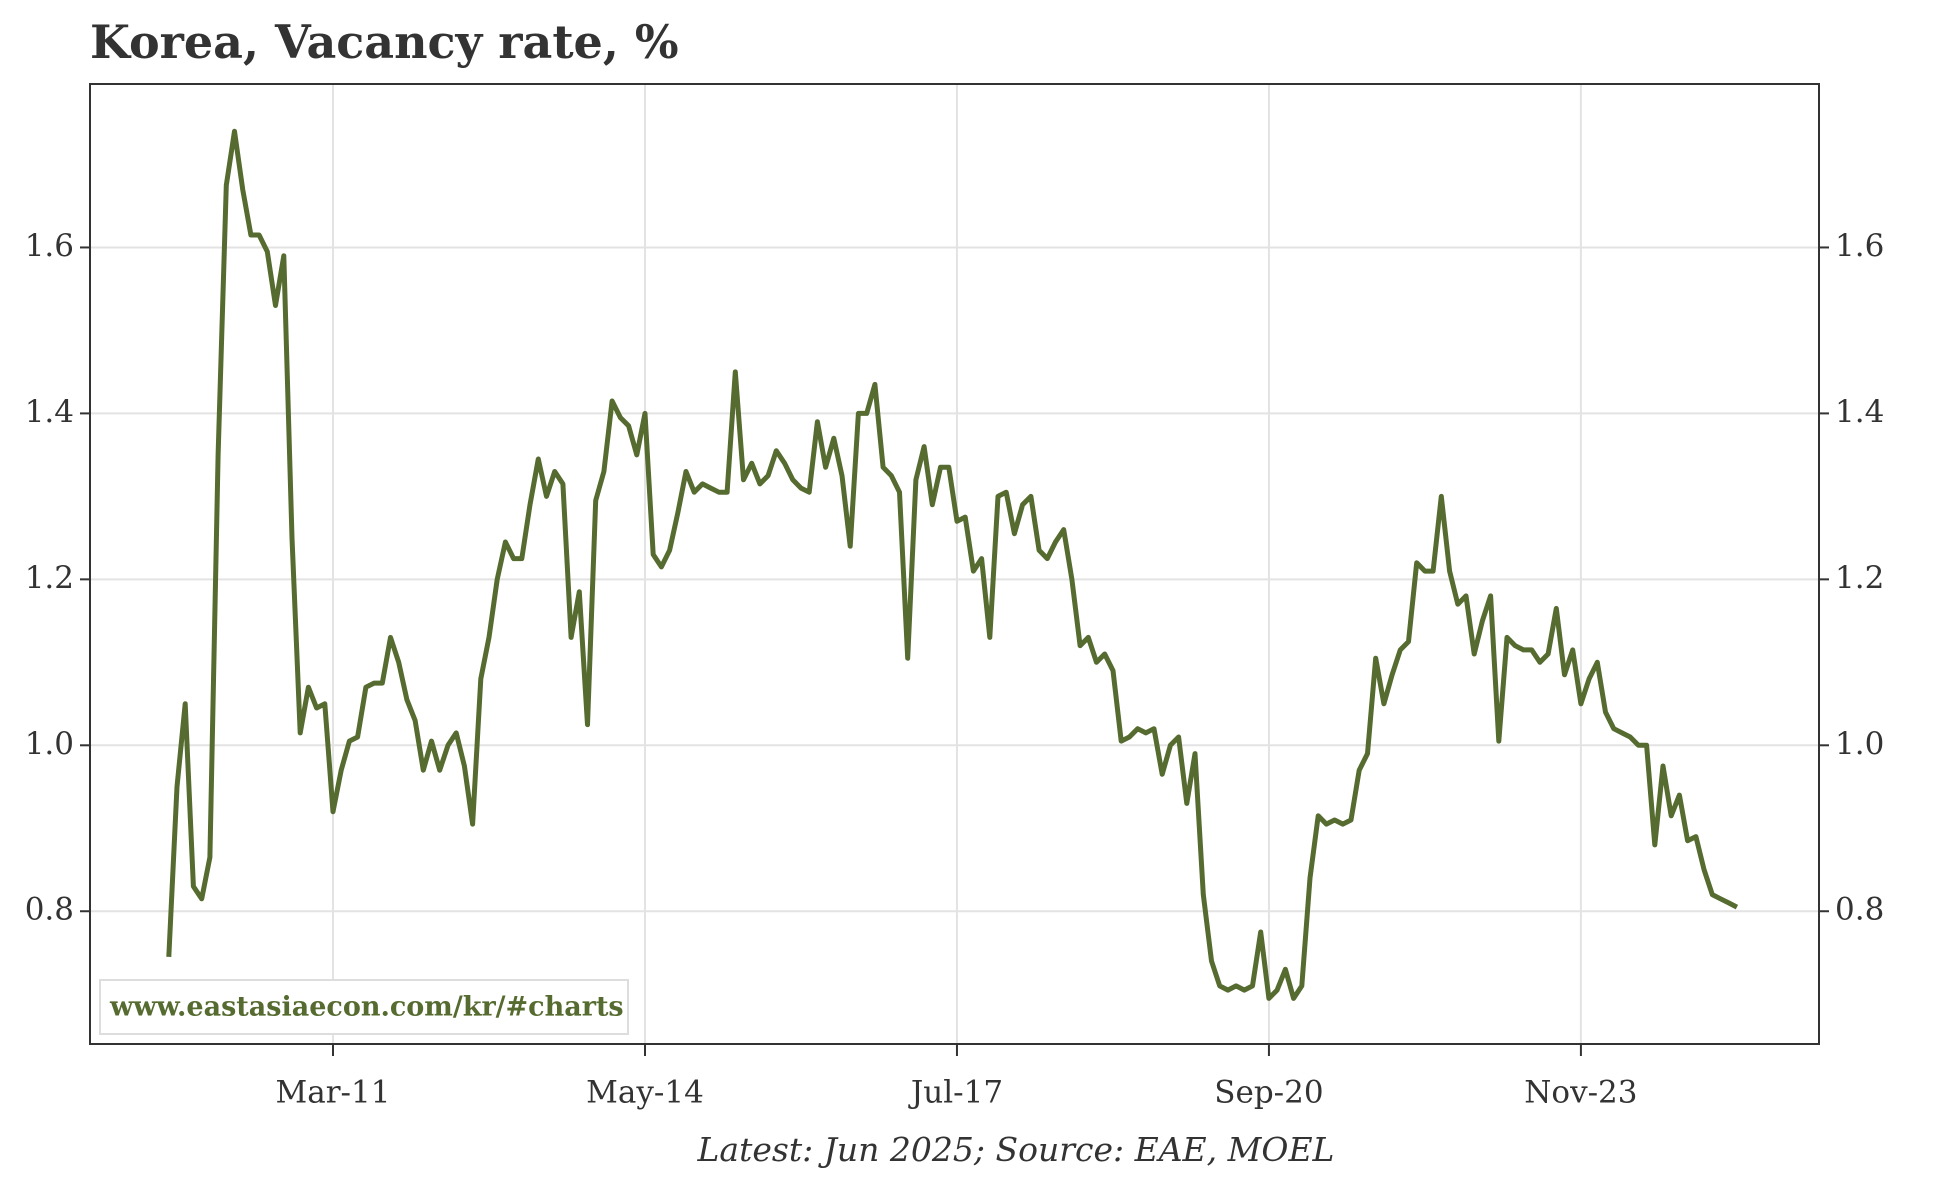  I want to click on y-tick-label: 1.2, so click(49, 578).